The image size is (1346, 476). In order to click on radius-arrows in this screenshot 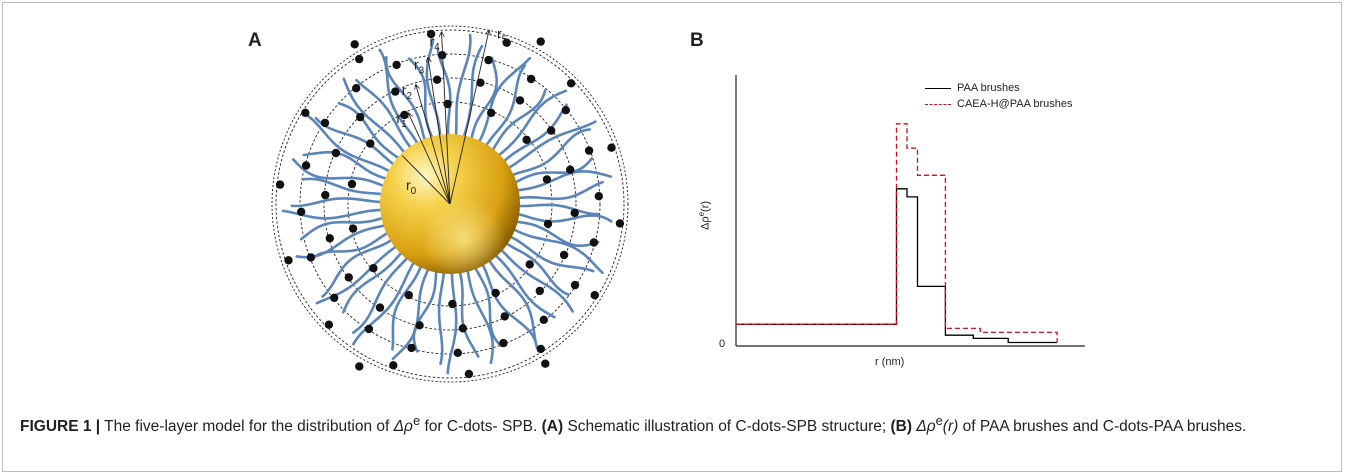, I will do `click(445, 117)`.